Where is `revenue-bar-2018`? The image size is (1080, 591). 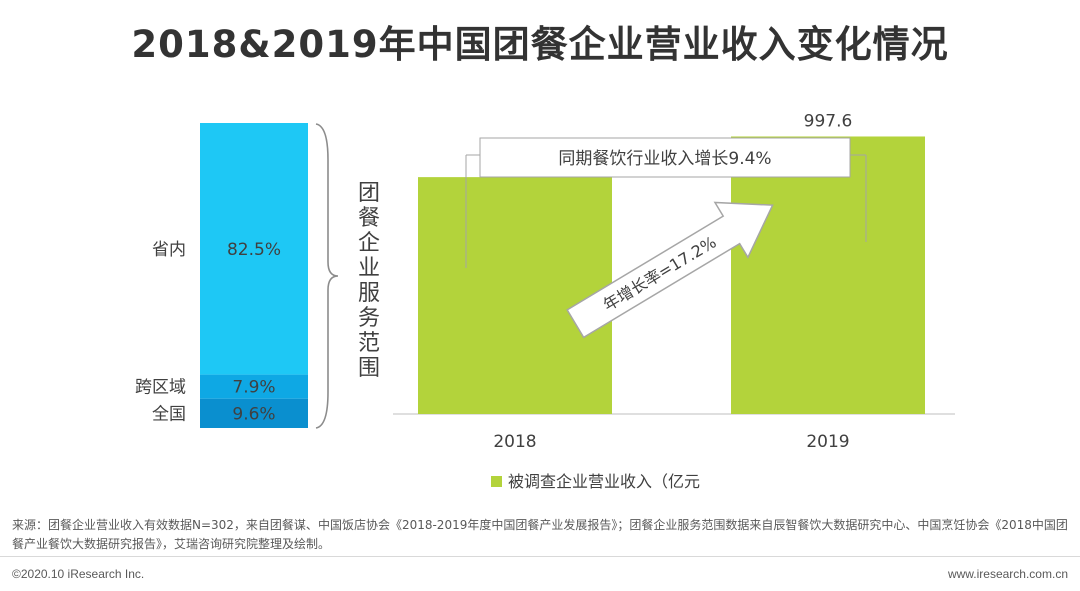 revenue-bar-2018 is located at coordinates (515, 295).